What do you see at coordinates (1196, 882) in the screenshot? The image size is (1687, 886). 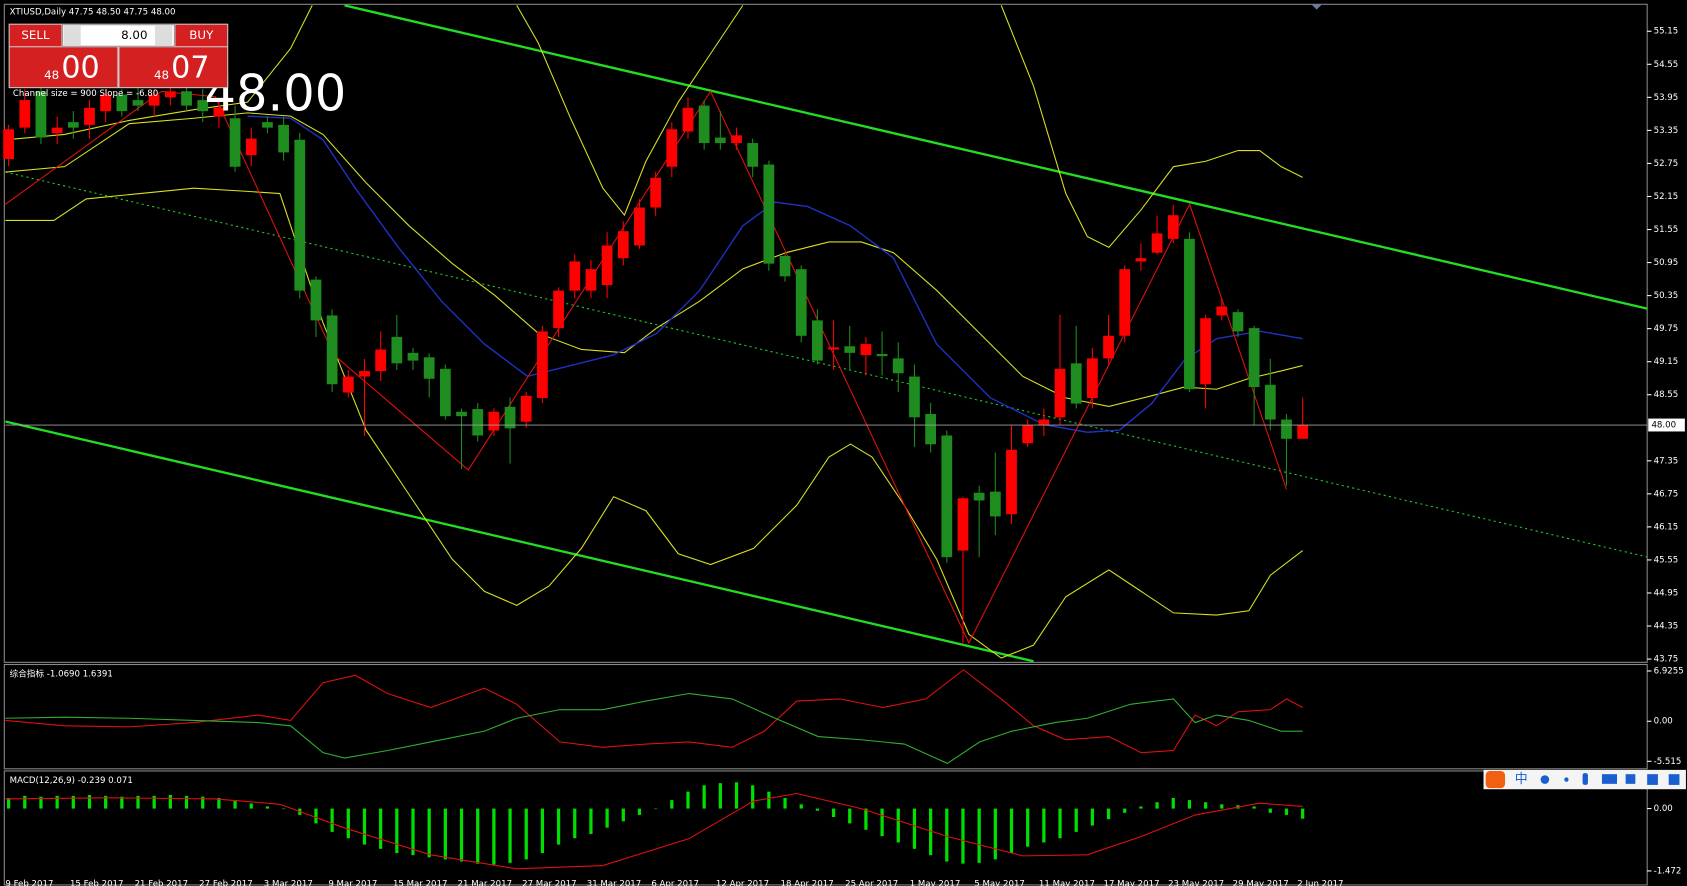 I see `x-tick-label: 23 May 2017` at bounding box center [1196, 882].